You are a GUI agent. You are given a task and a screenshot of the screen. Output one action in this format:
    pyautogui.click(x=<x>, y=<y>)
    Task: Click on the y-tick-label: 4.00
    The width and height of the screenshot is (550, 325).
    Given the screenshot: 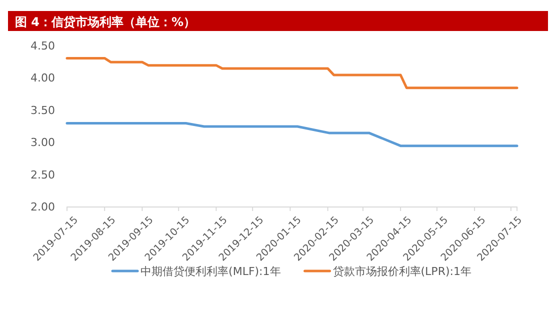 What is the action you would take?
    pyautogui.click(x=42, y=78)
    